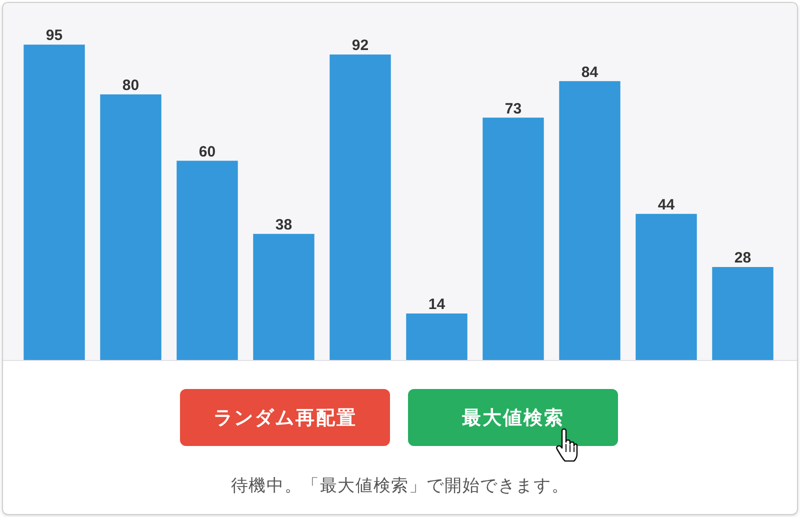 Image resolution: width=800 pixels, height=517 pixels. What do you see at coordinates (400, 486) in the screenshot?
I see `text: 待機中。「最大値検索」で開始できます。` at bounding box center [400, 486].